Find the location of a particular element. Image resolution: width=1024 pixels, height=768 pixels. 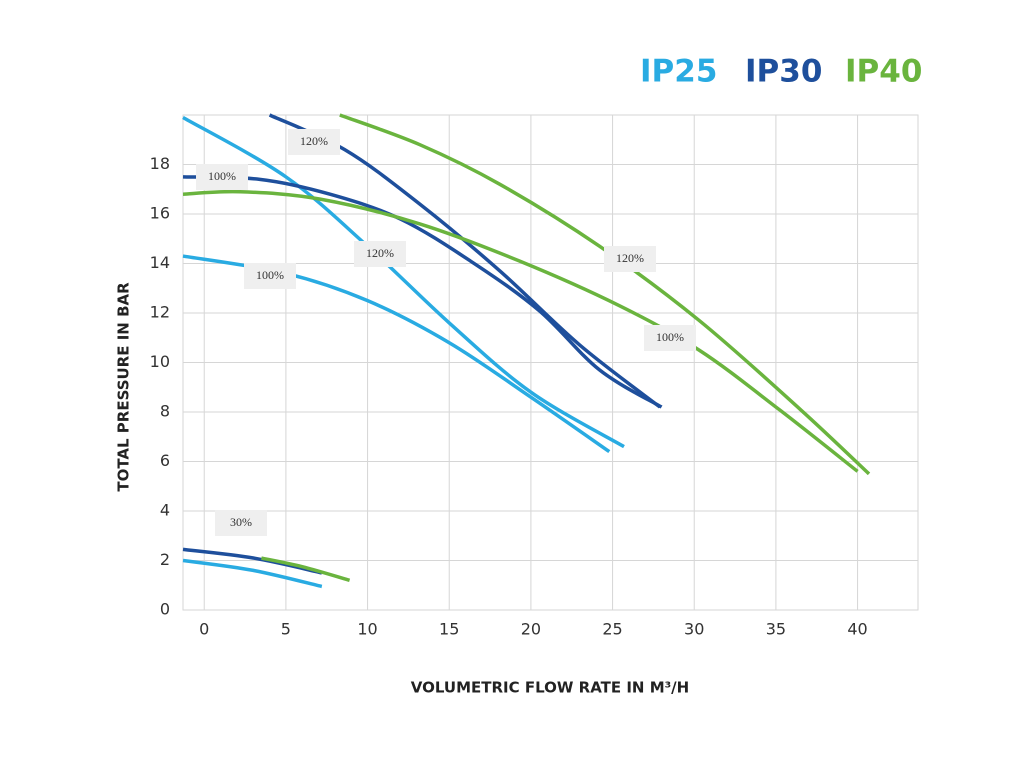

y-tick-label: 12 is located at coordinates (160, 312).